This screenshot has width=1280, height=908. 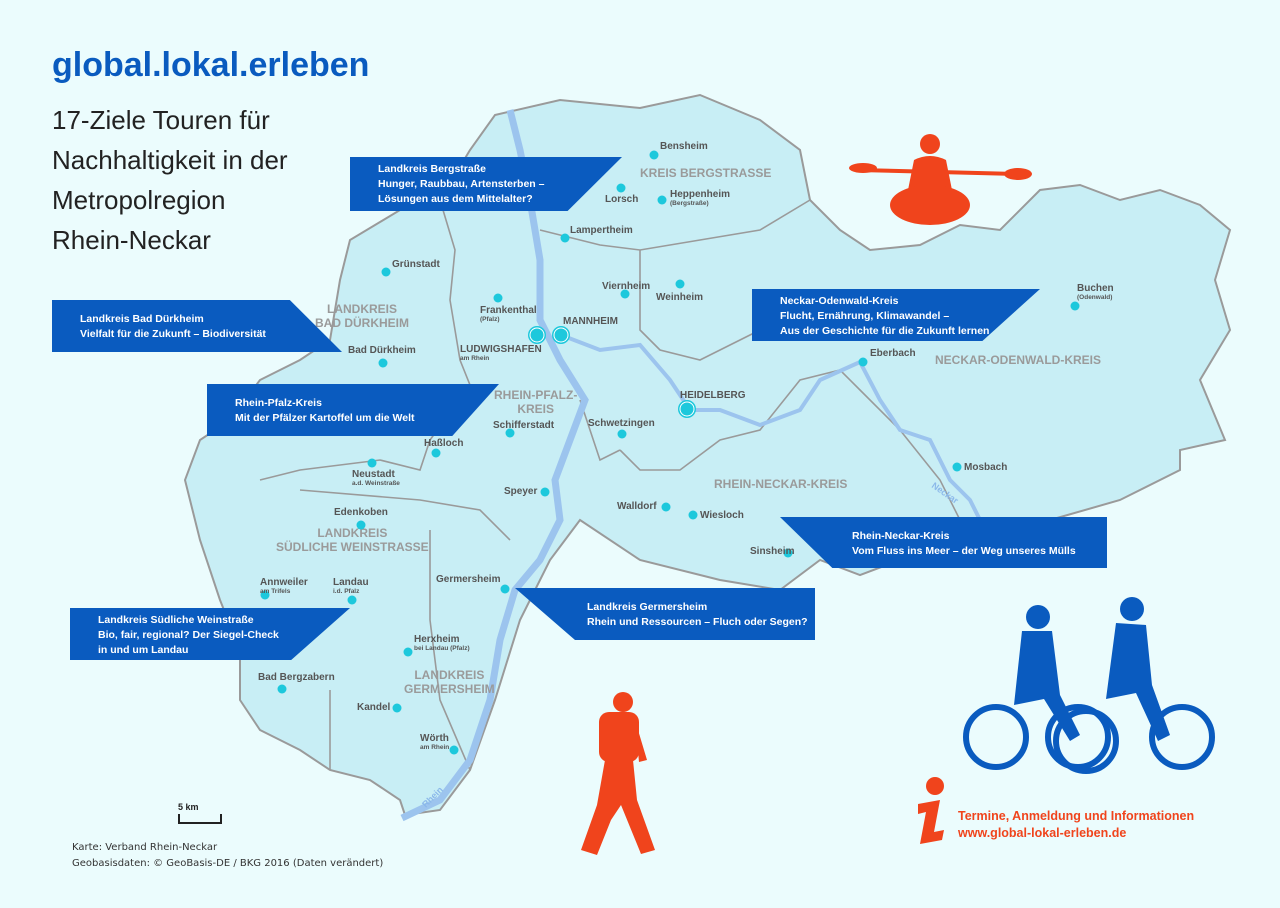 What do you see at coordinates (170, 160) in the screenshot?
I see `title-line: Nachhaltigkeit in der` at bounding box center [170, 160].